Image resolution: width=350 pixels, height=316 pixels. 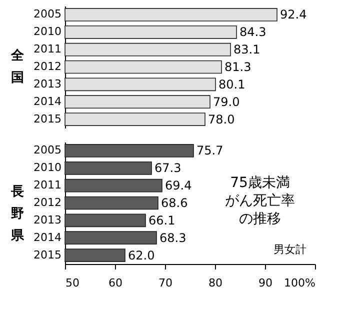 I want to click on y-axis-title: 長野県, so click(x=17, y=214).